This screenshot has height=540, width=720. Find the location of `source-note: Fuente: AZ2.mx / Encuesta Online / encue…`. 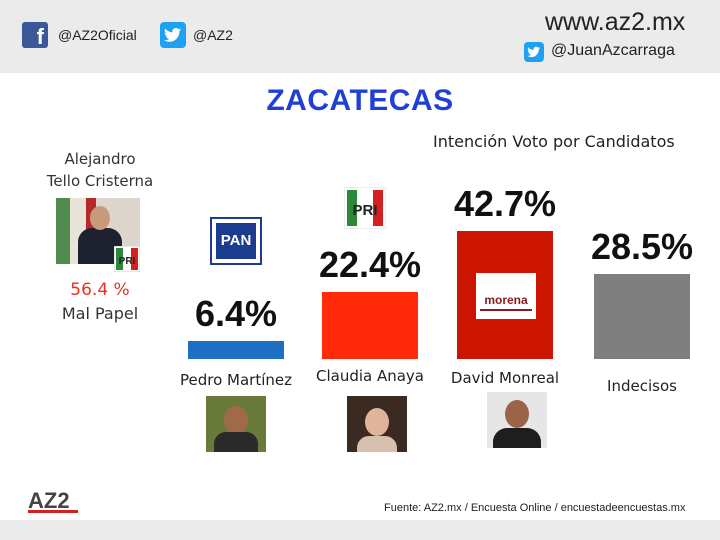

source-note: Fuente: AZ2.mx / Encuesta Online / encue… is located at coordinates (535, 508).